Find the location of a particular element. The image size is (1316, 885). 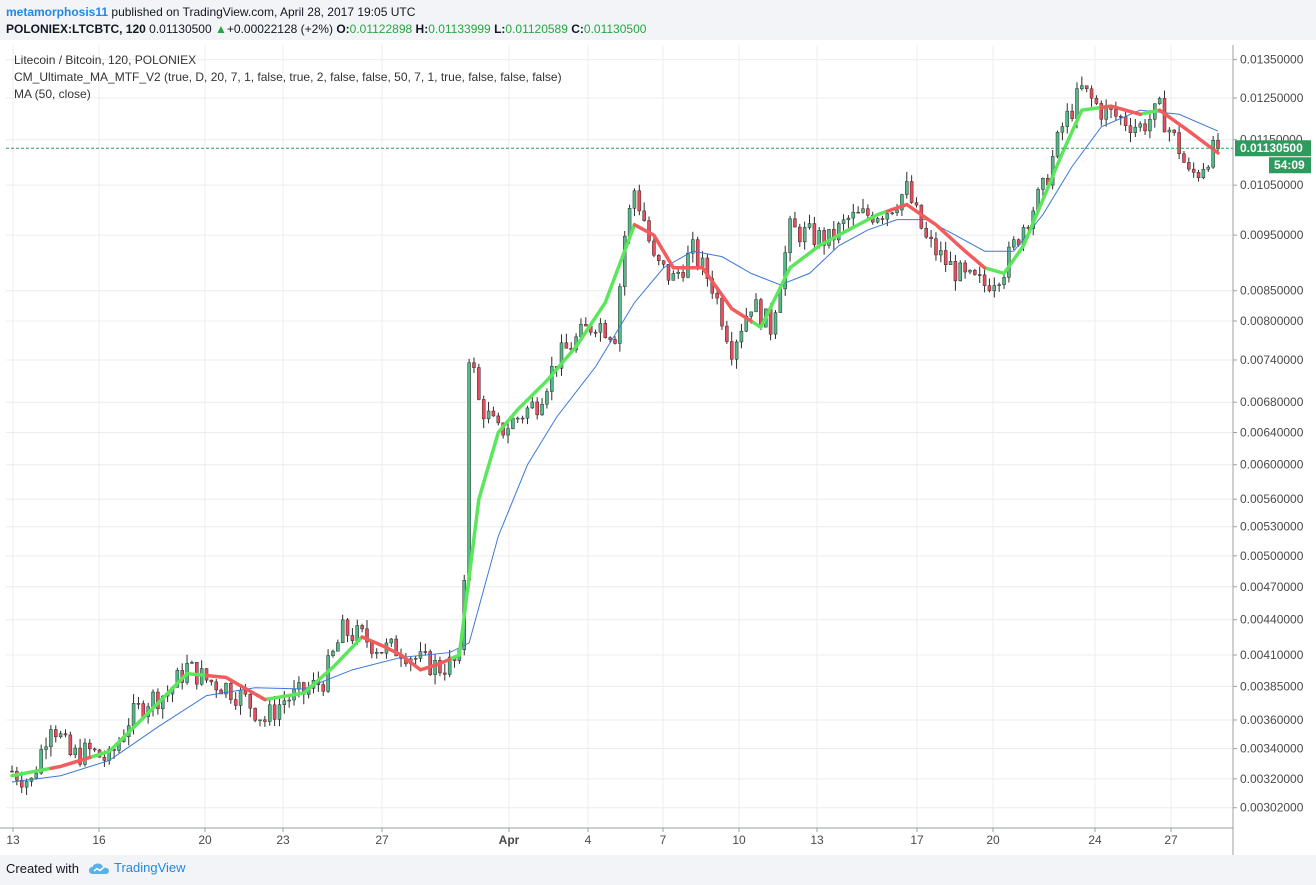

time-tick-label: 10 is located at coordinates (739, 840).